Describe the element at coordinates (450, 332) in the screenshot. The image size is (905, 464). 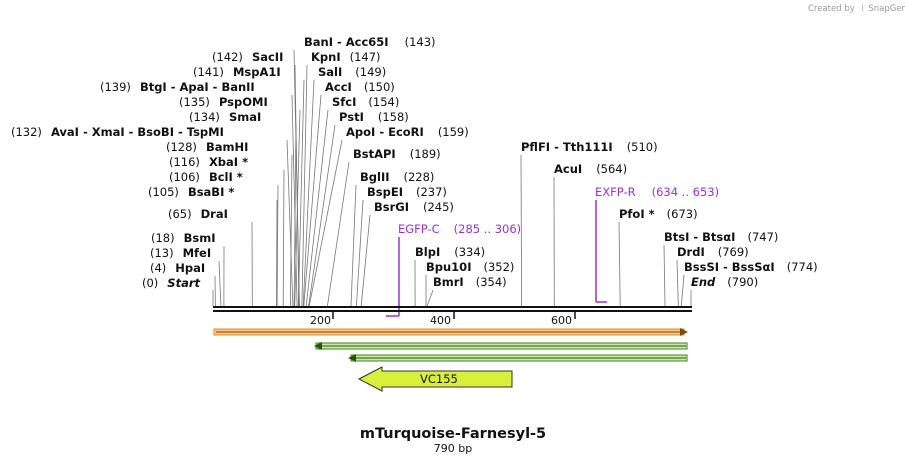
I see `feature-orange-arrow` at that location.